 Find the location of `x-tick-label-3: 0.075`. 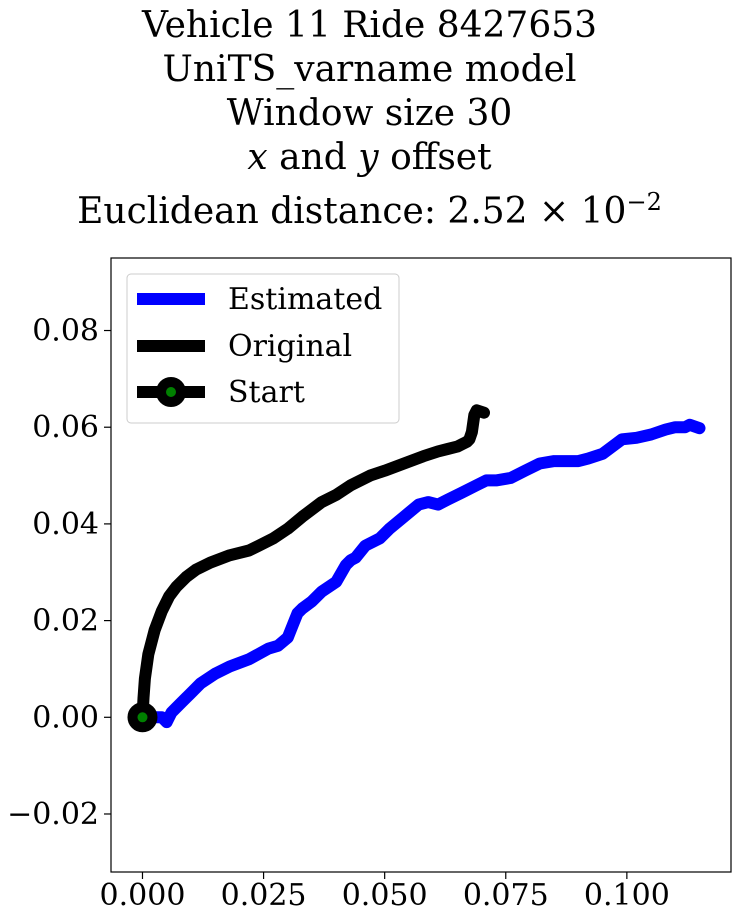

x-tick-label-3: 0.075 is located at coordinates (506, 895).